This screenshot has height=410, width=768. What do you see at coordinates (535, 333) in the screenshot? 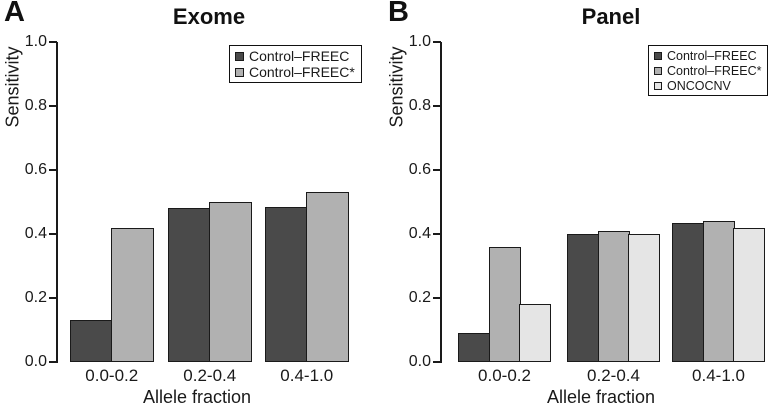
I see `bar-ONCOCNV-0.0-0.2` at bounding box center [535, 333].